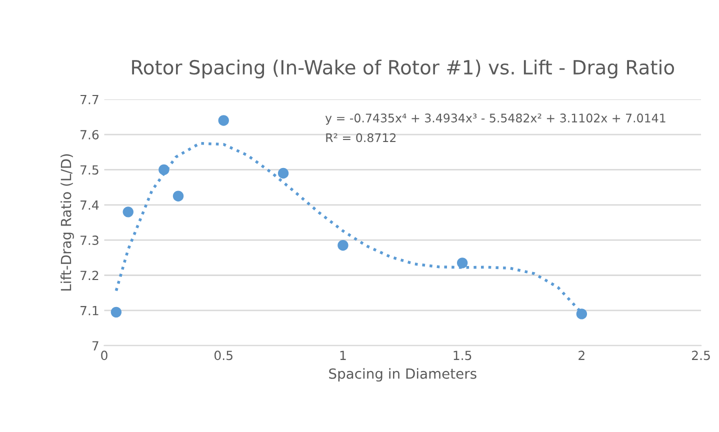 The height and width of the screenshot is (432, 719). What do you see at coordinates (402, 375) in the screenshot?
I see `x-axis-title: Spacing in Diameters` at bounding box center [402, 375].